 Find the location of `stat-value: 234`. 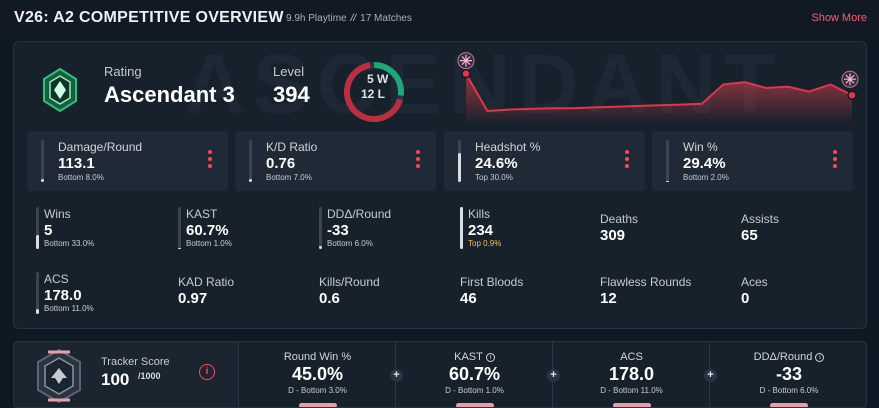

stat-value: 234 is located at coordinates (481, 230).